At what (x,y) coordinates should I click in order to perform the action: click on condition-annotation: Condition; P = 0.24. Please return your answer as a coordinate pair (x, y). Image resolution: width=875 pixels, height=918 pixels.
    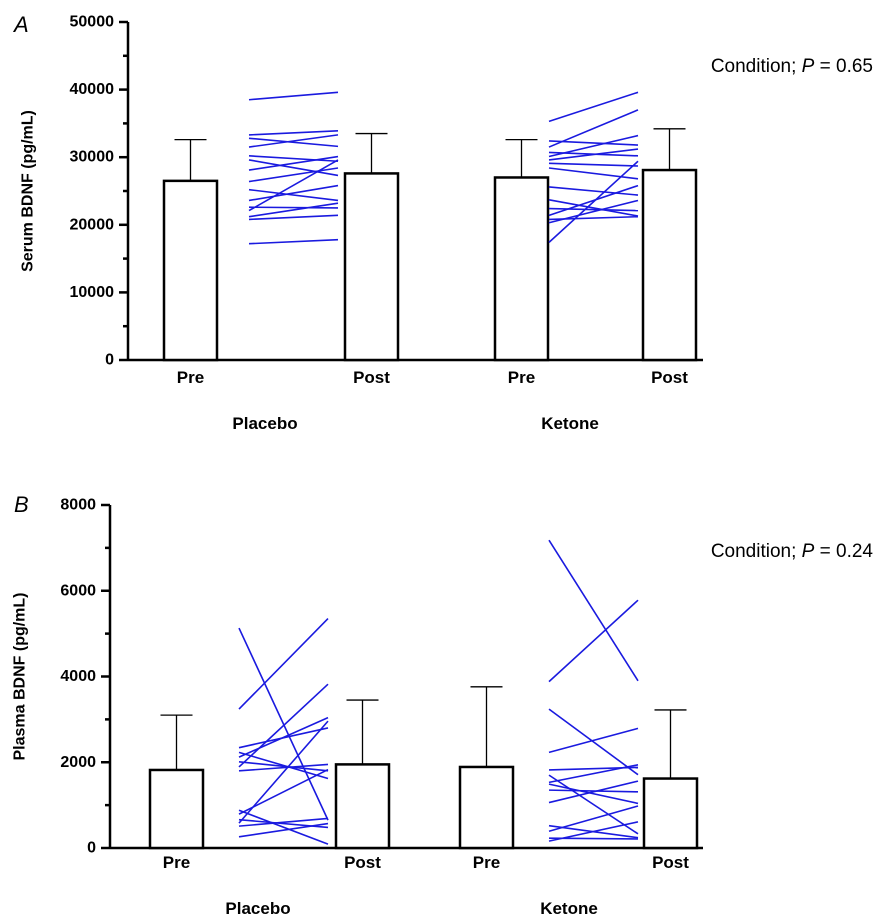
    Looking at the image, I should click on (792, 551).